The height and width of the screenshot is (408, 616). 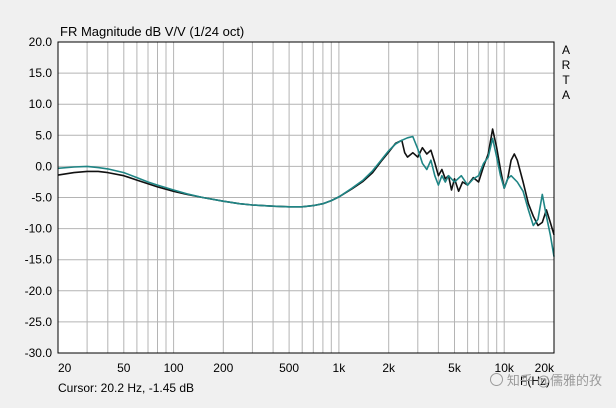 I want to click on y-tick-label: -30.0, so click(x=39, y=353).